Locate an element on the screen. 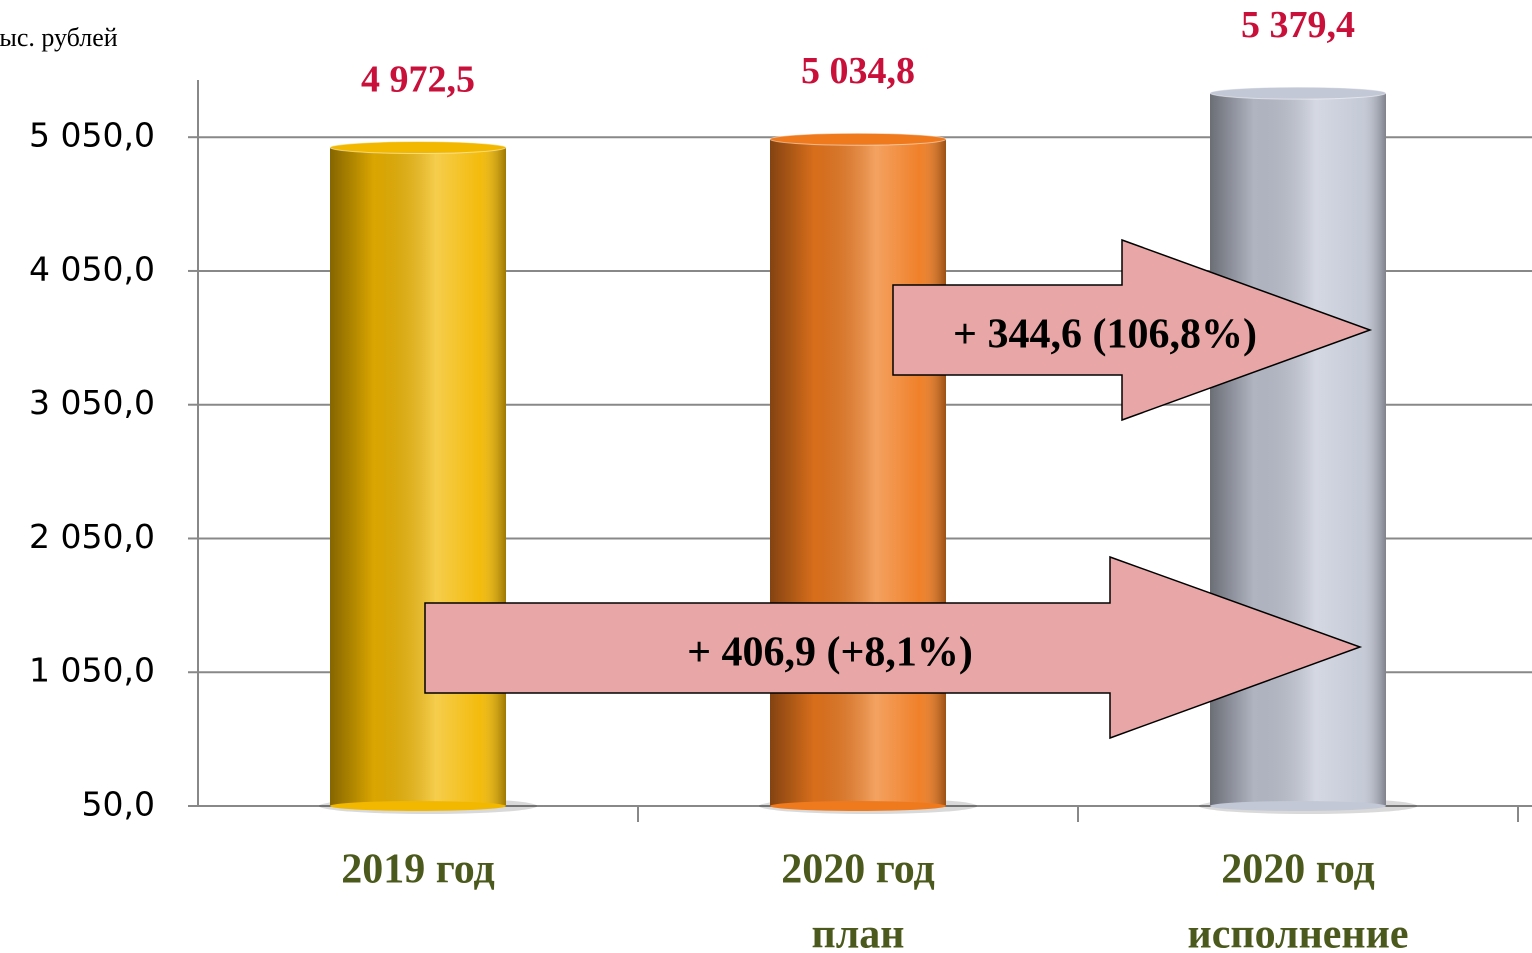 This screenshot has height=953, width=1532. y-tick-label: 4 050,0 is located at coordinates (92, 268).